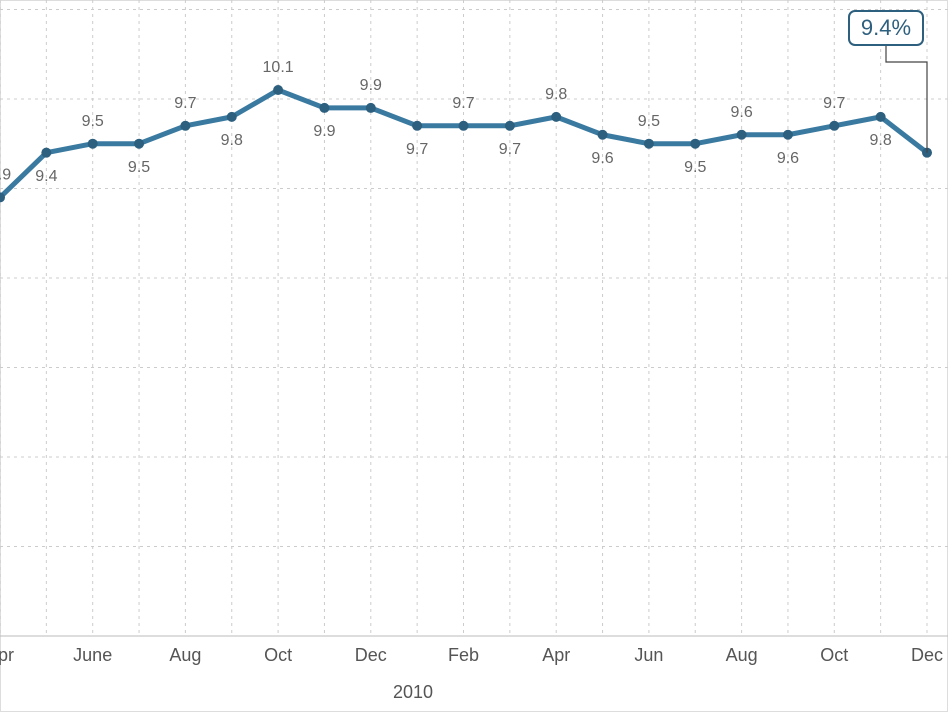 The image size is (948, 712). I want to click on callout-label: 9.4%, so click(886, 27).